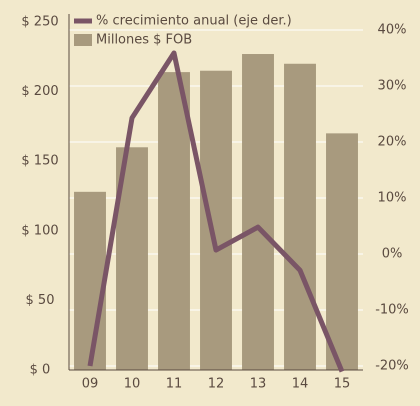  I want to click on y-tick-label: $ 150, so click(39, 161).